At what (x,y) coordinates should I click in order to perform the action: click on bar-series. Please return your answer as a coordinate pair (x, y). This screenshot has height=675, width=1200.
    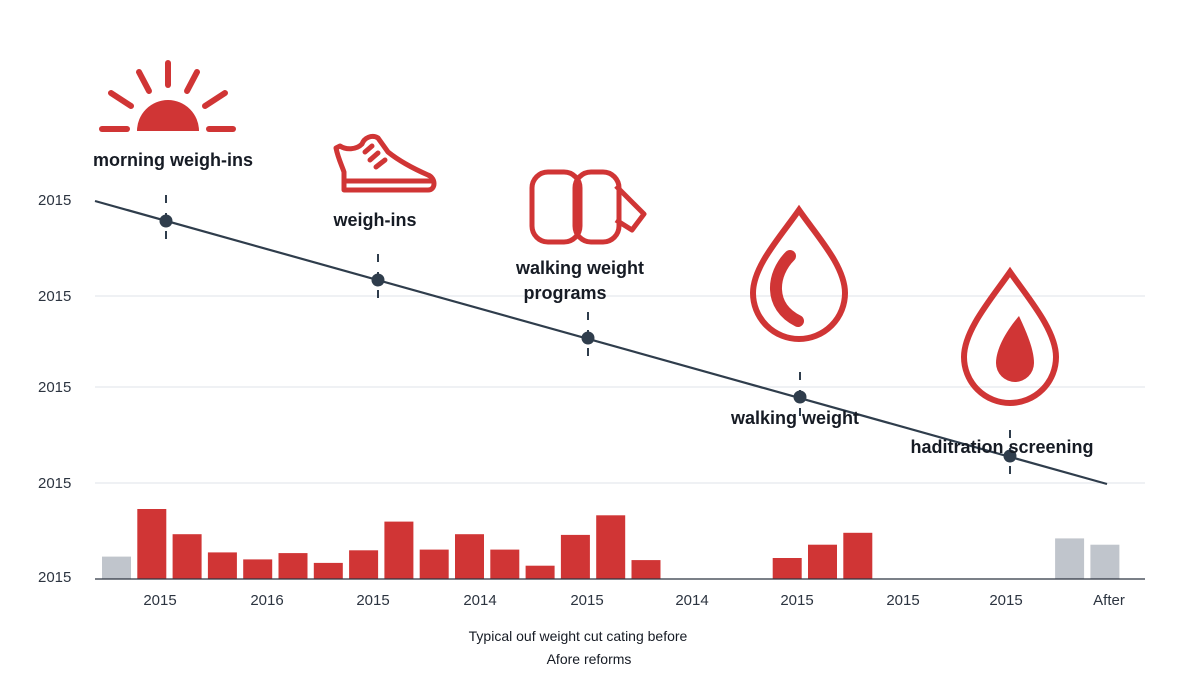
    Looking at the image, I should click on (611, 544).